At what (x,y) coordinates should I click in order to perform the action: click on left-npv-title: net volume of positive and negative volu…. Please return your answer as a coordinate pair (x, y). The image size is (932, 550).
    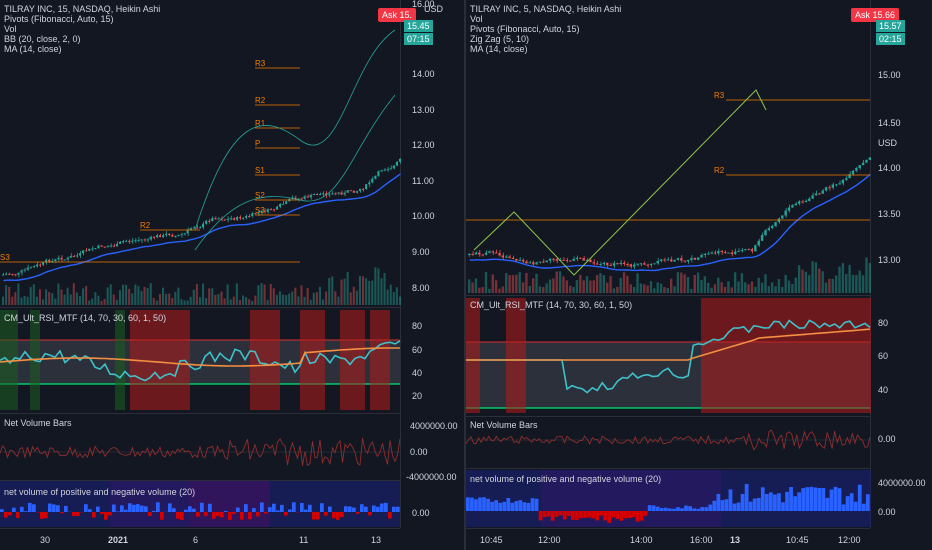
    Looking at the image, I should click on (100, 492).